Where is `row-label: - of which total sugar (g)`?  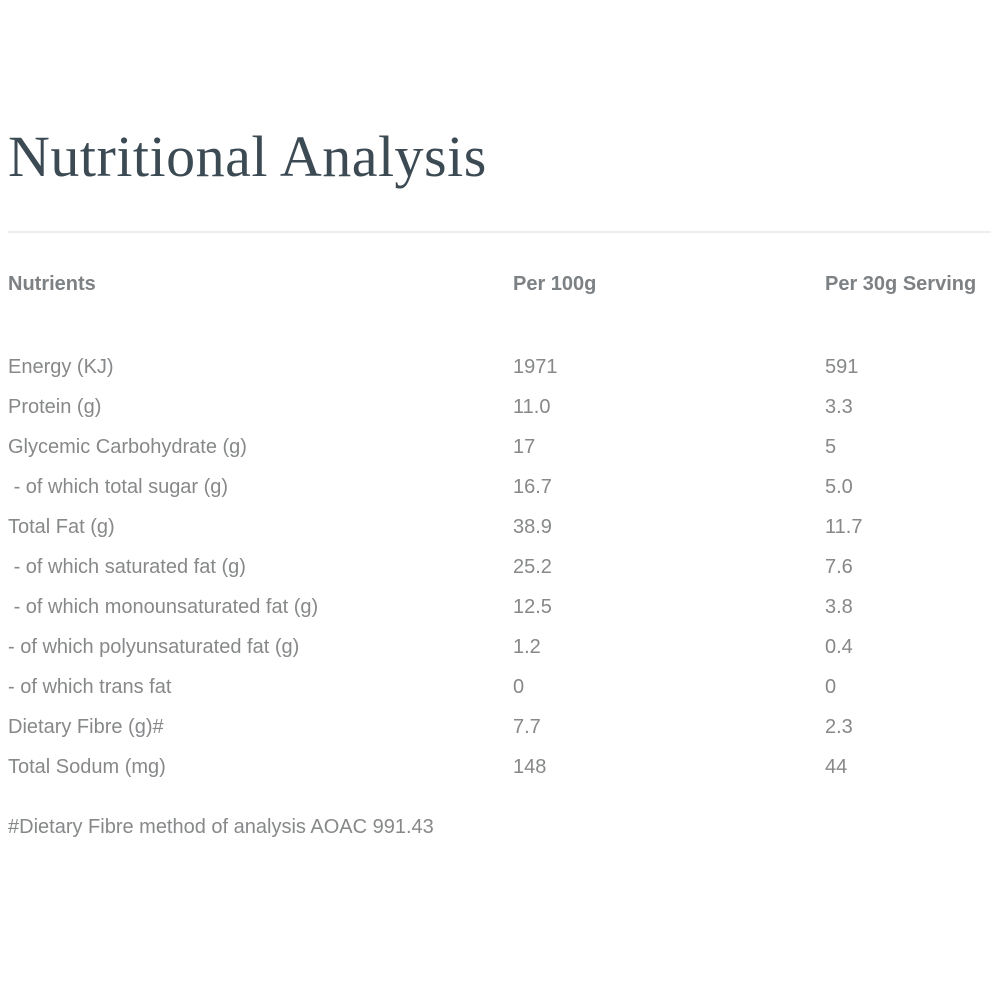
row-label: - of which total sugar (g) is located at coordinates (118, 487).